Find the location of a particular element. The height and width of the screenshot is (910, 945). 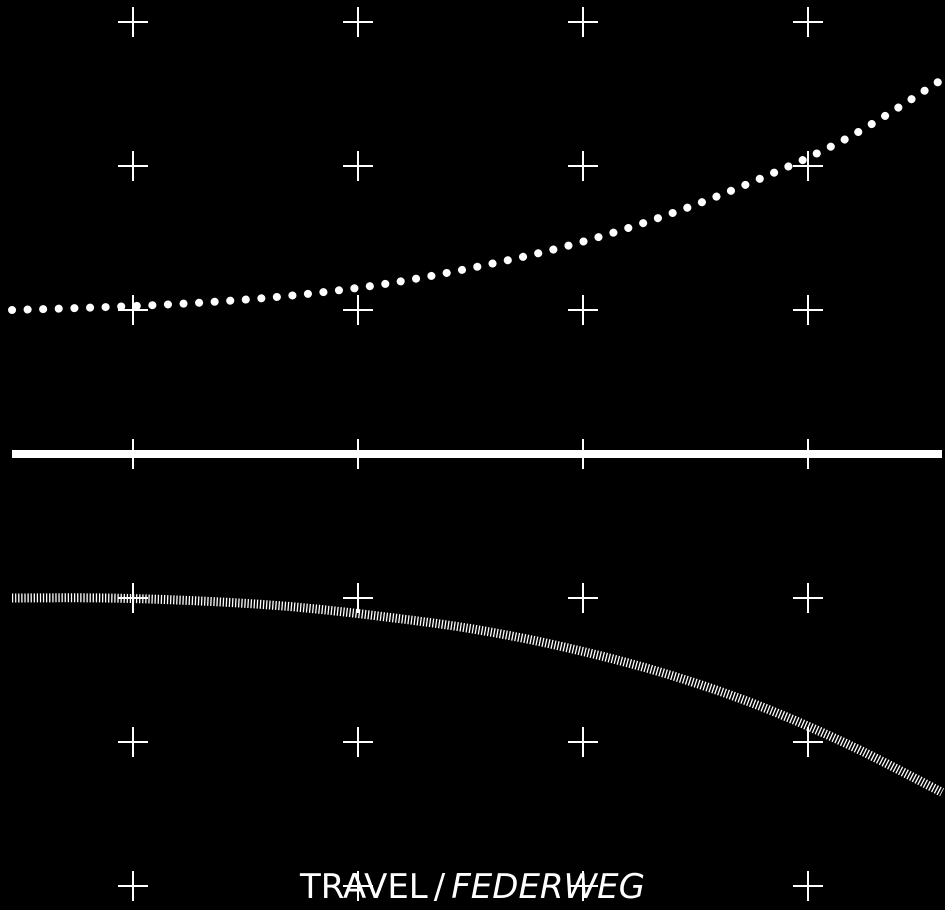

x-axis-label-primary: TRAVEL is located at coordinates (363, 887).